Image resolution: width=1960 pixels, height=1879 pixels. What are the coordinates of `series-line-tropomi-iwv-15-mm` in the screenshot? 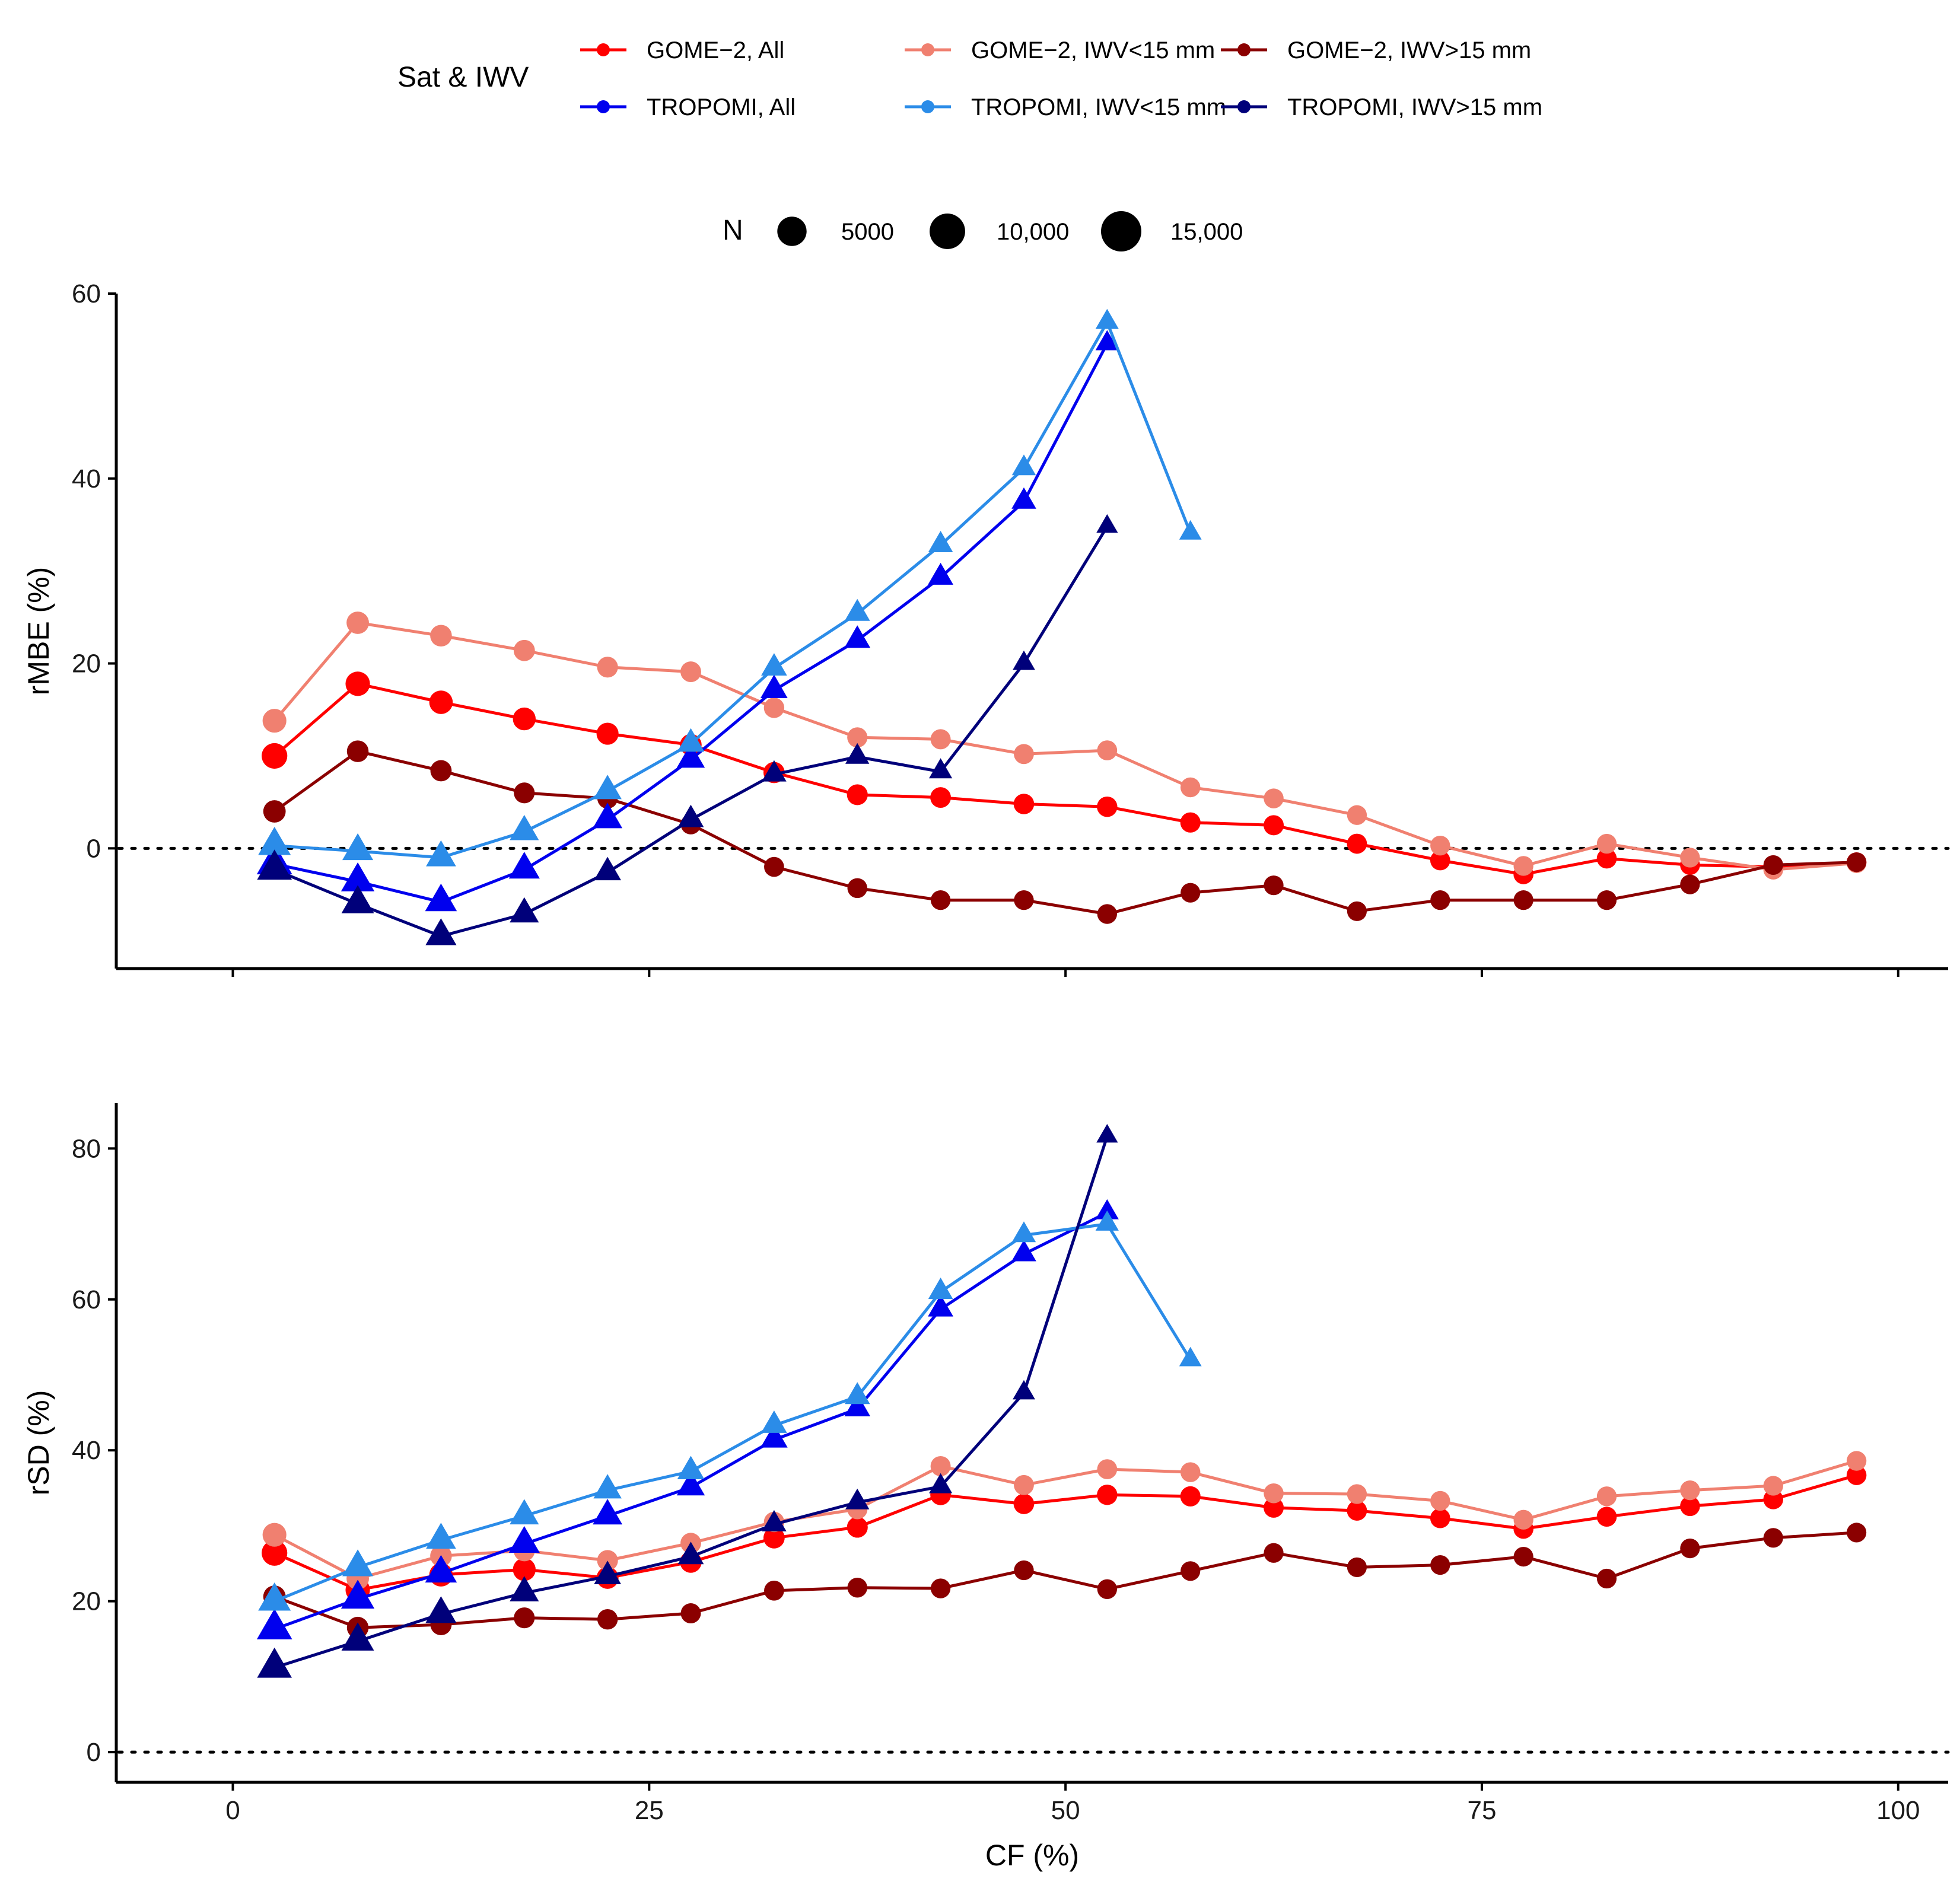 It's located at (732, 589).